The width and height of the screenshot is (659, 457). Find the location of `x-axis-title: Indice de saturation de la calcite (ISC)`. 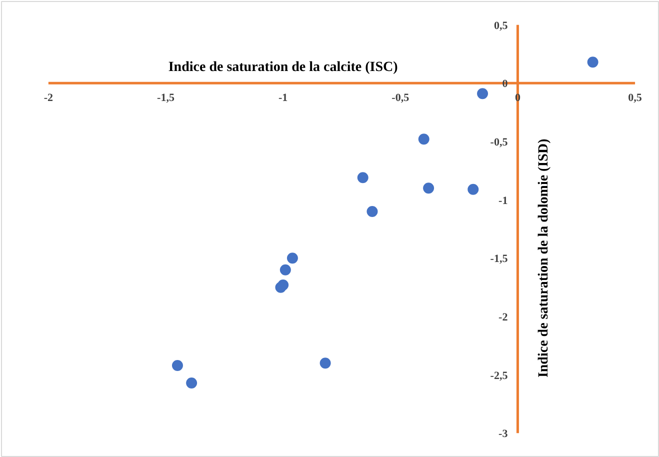

x-axis-title: Indice de saturation de la calcite (ISC) is located at coordinates (283, 68).